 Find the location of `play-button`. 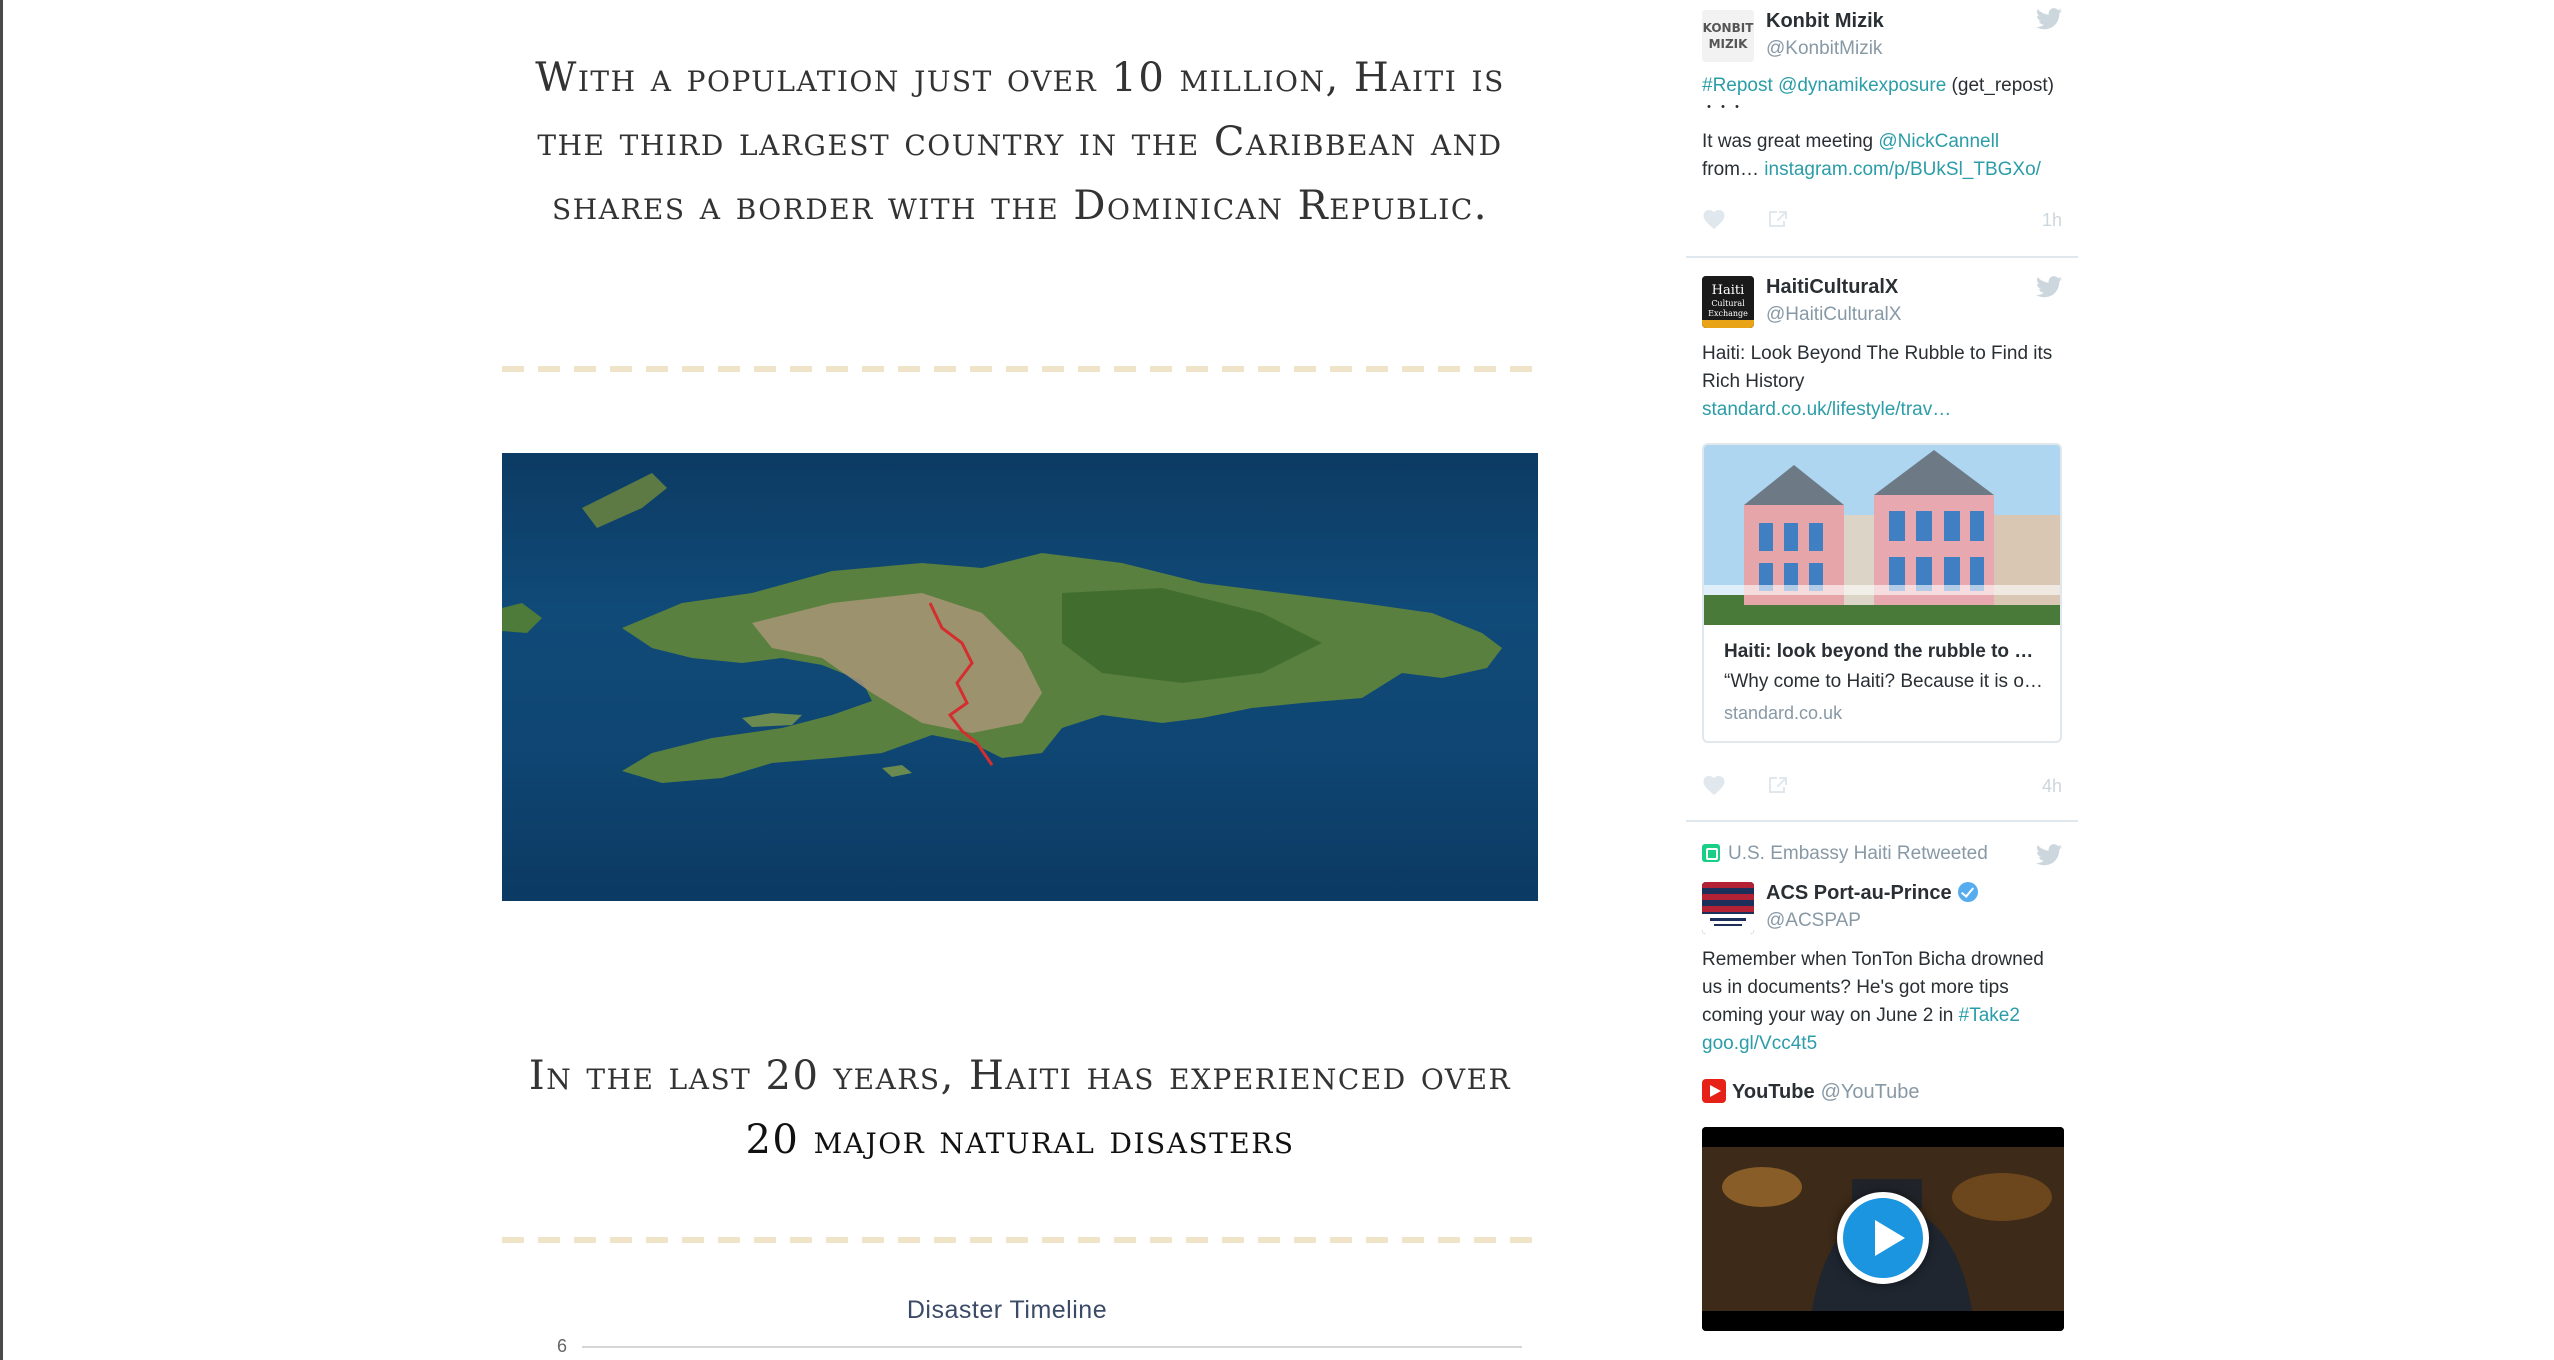

play-button is located at coordinates (1883, 1238).